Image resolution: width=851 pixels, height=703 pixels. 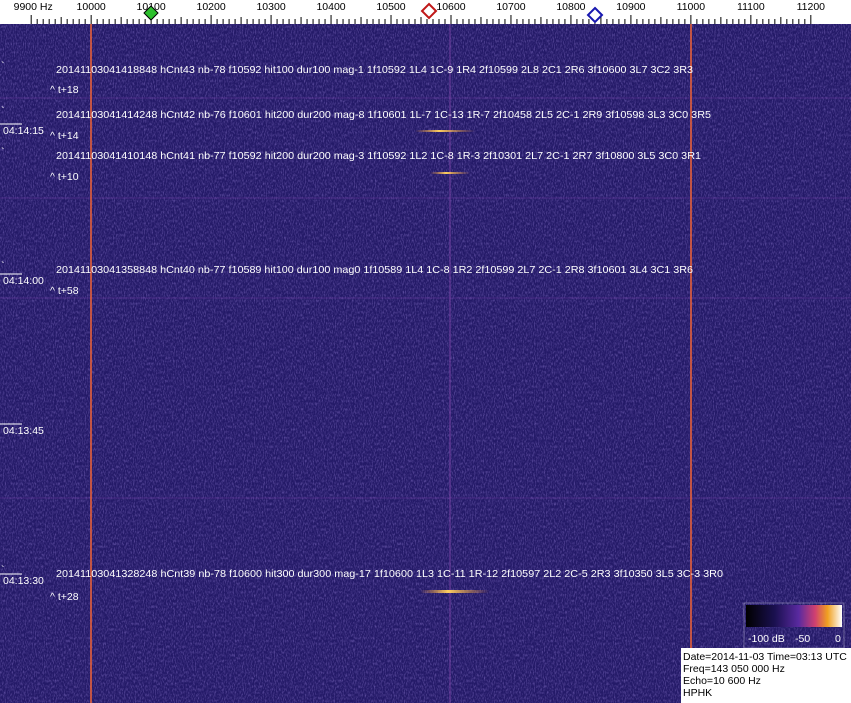 What do you see at coordinates (64, 90) in the screenshot?
I see `detection-offset: ^ t+18` at bounding box center [64, 90].